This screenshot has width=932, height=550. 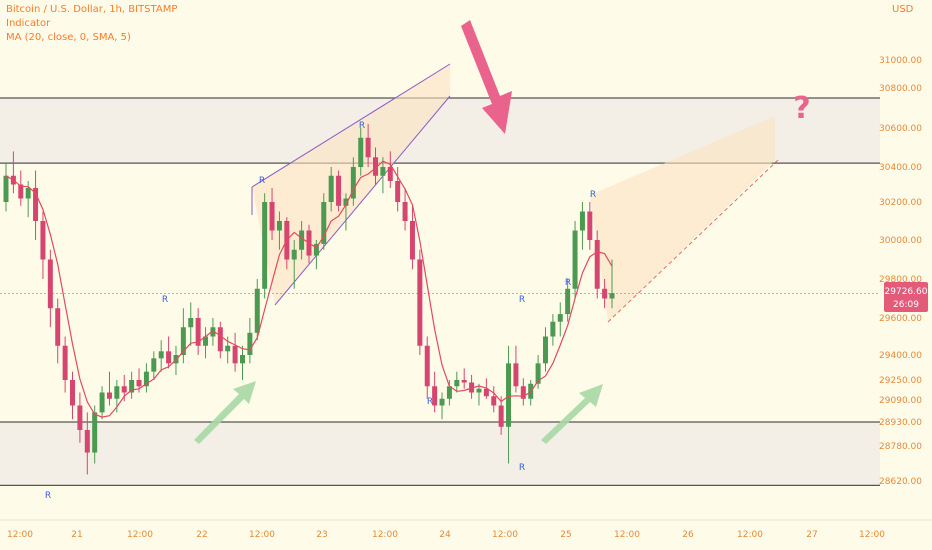 I want to click on last-price-value: 29726.60, so click(x=906, y=292).